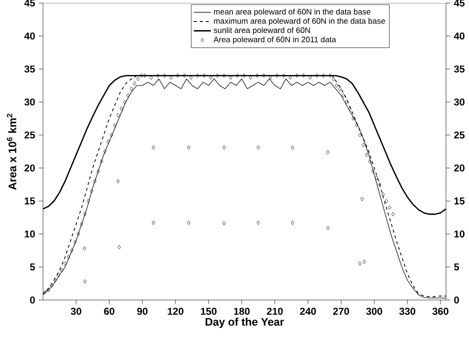 This screenshot has height=342, width=469. Describe the element at coordinates (459, 3) in the screenshot. I see `y2-tick-label: 45` at that location.